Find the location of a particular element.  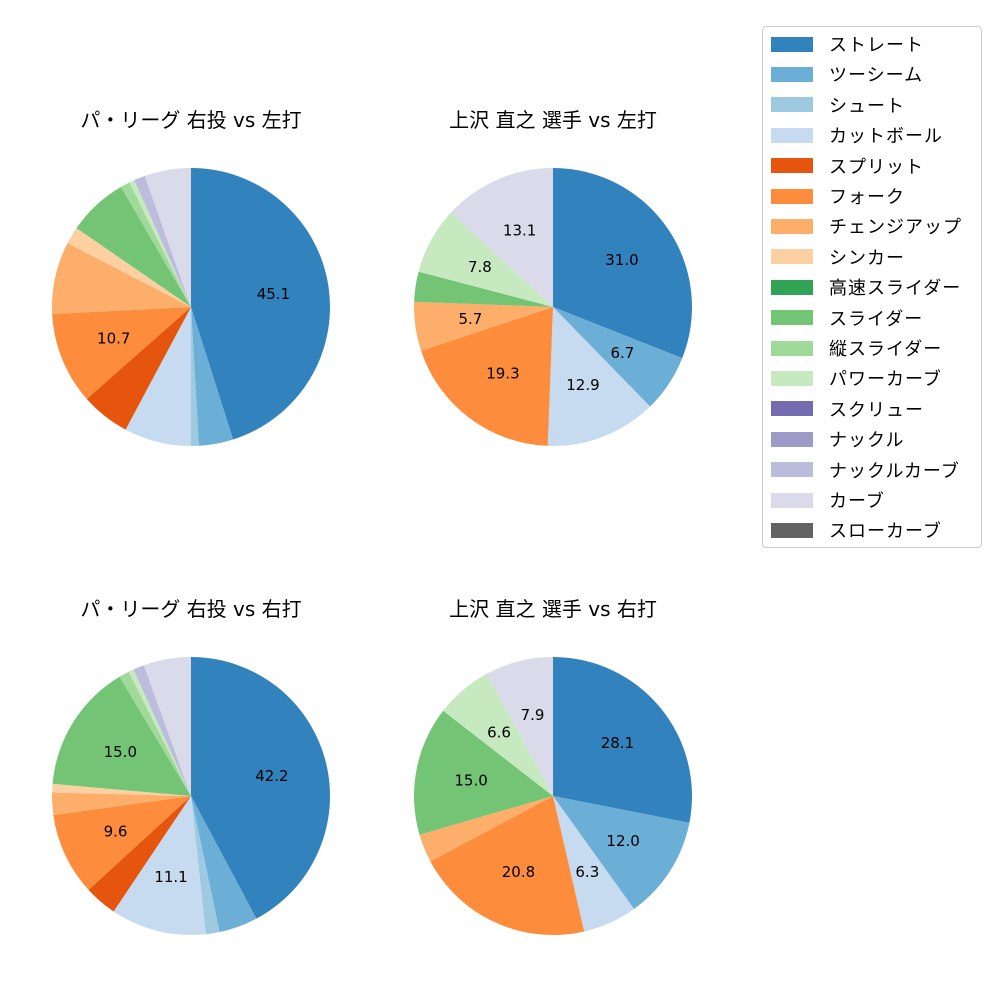

slice-value-label: 28.1 is located at coordinates (617, 743).